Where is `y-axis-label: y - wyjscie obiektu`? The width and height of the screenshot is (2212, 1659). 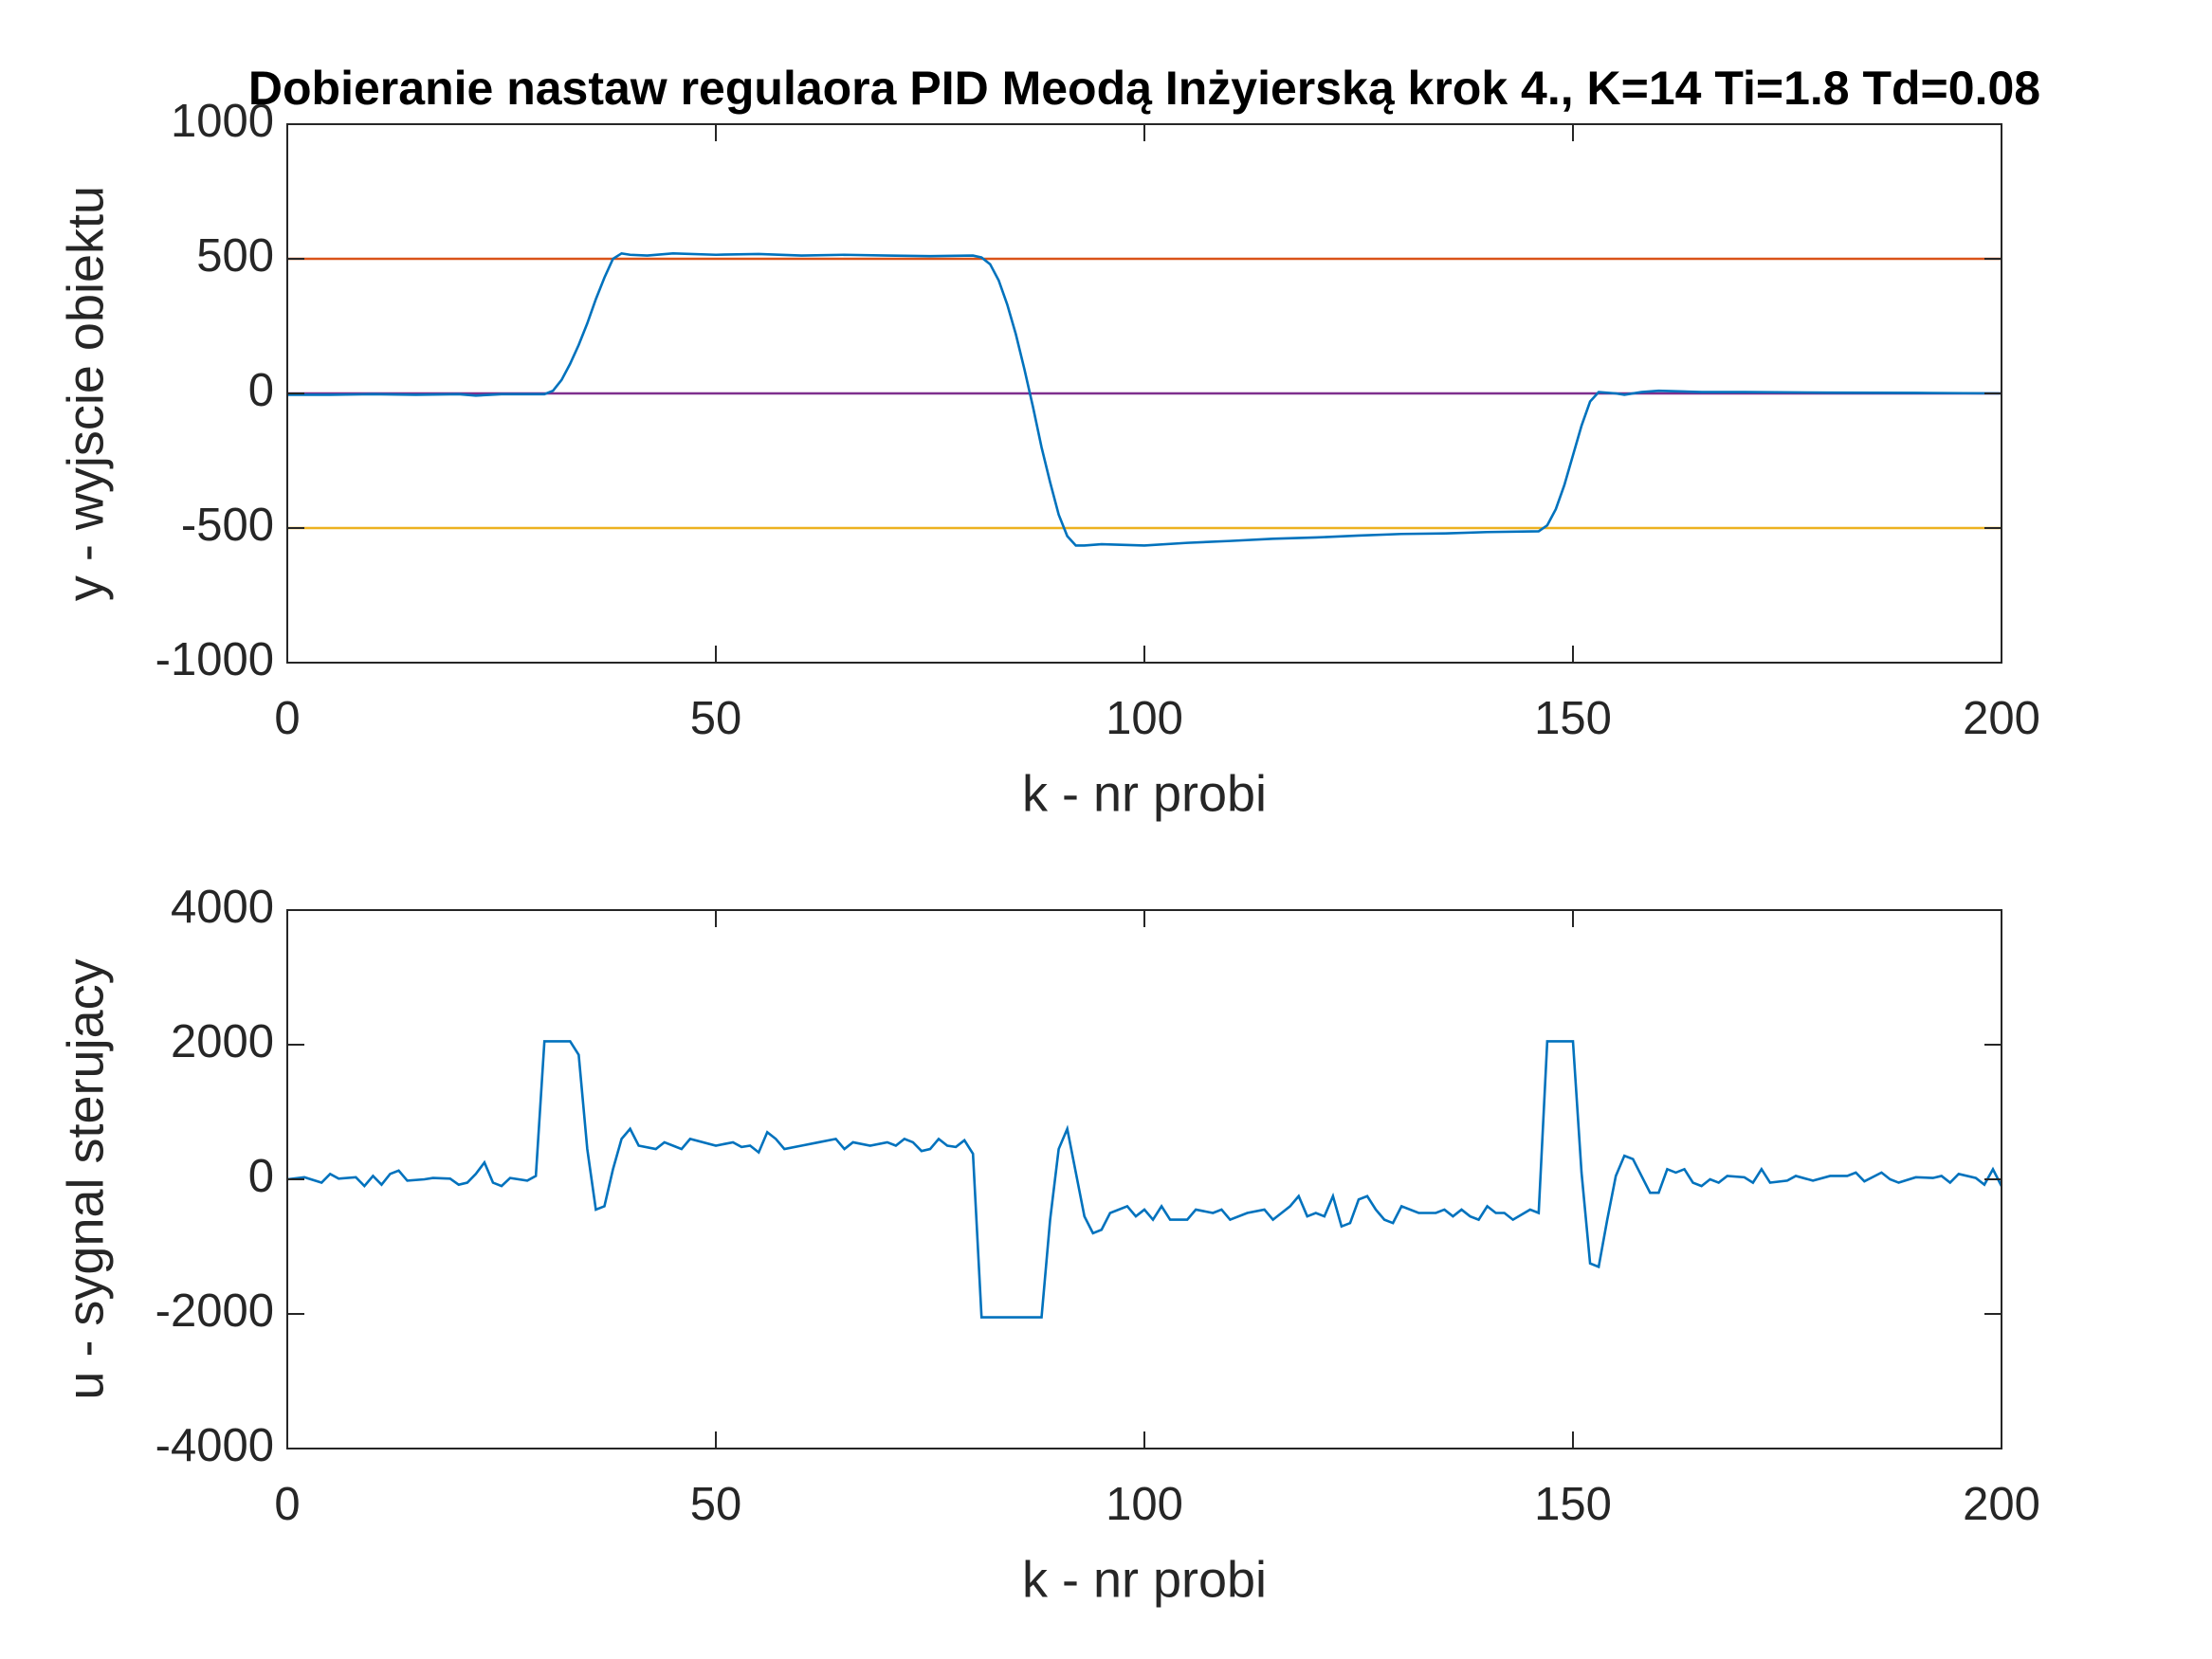
y-axis-label: y - wyjscie obiektu is located at coordinates (85, 393).